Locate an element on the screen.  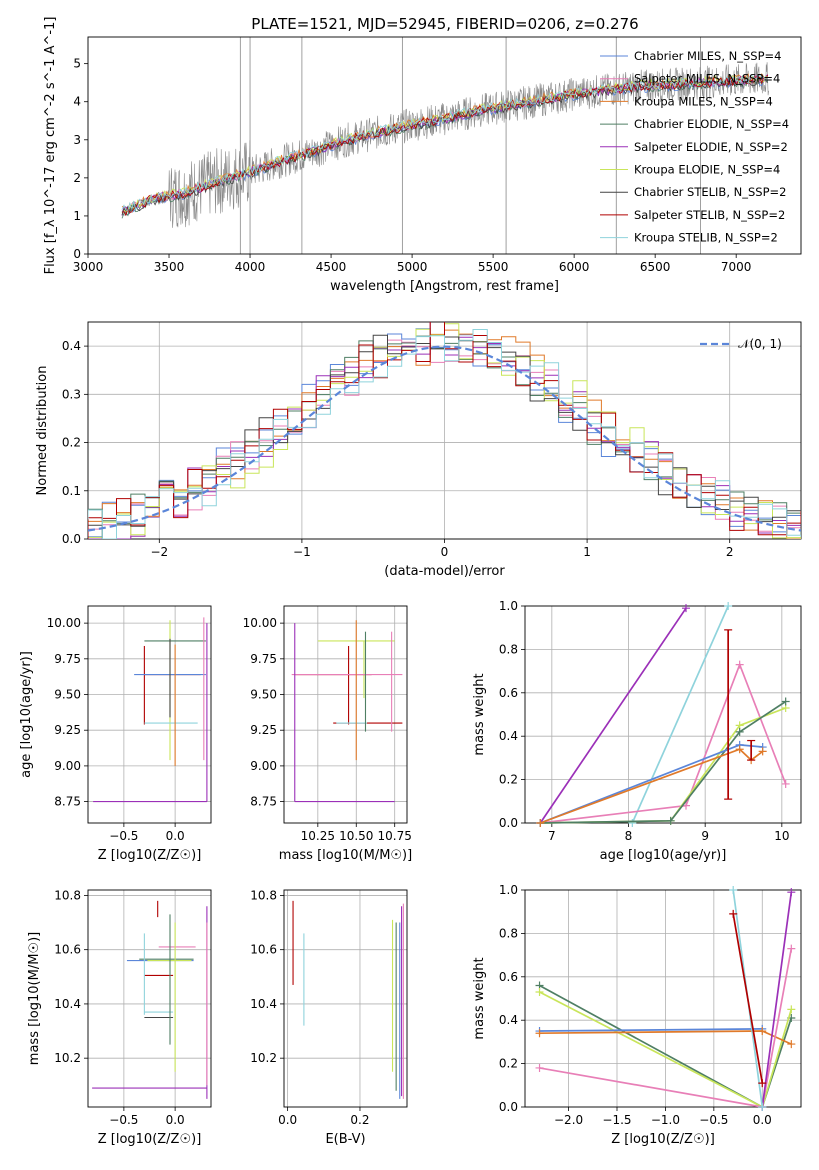
x-tick-label: 10.25 is located at coordinates (318, 836).